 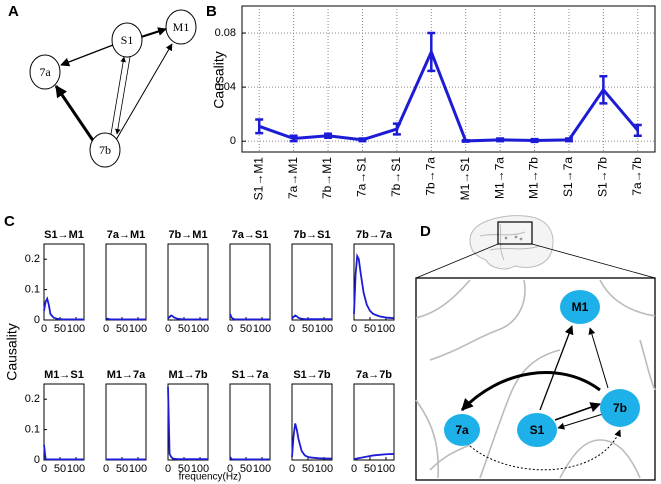 What do you see at coordinates (637, 176) in the screenshot?
I see `x-tick-label: 7a→7b` at bounding box center [637, 176].